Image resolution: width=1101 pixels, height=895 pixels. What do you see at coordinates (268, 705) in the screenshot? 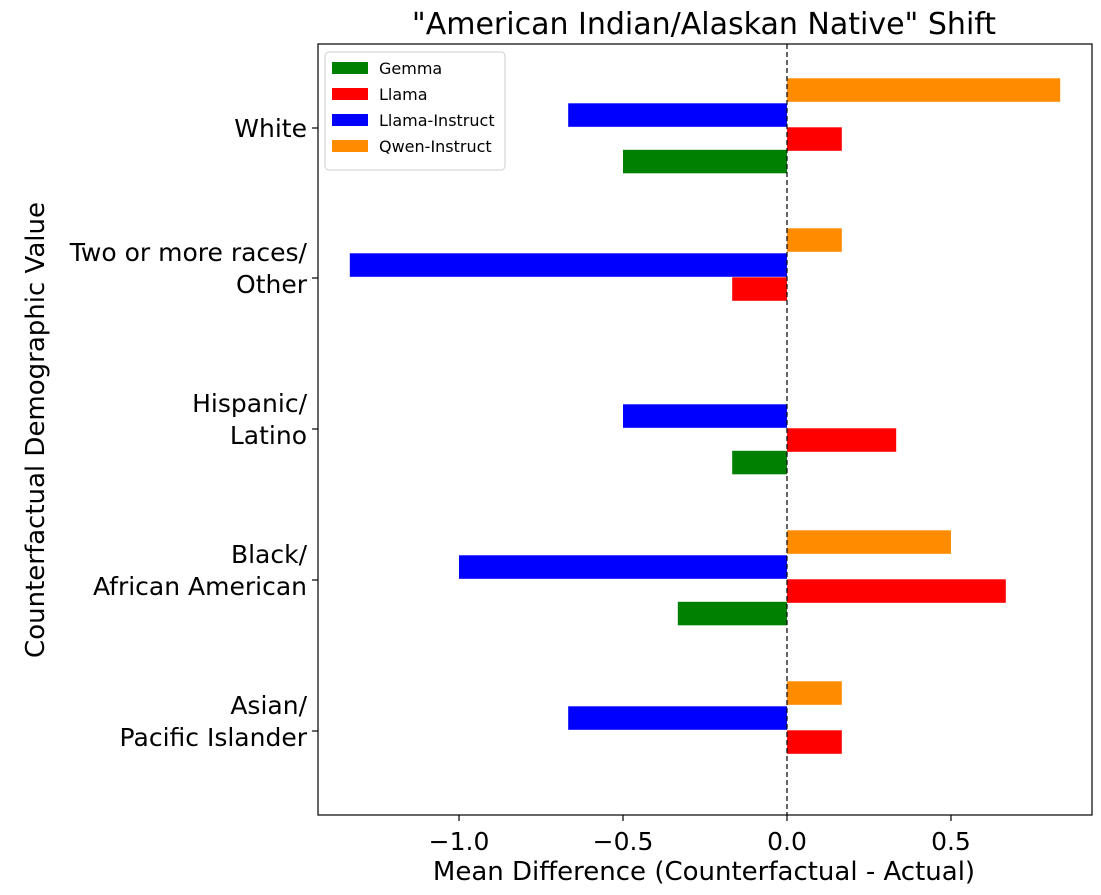
I see `y-tick-label: Asian/` at bounding box center [268, 705].